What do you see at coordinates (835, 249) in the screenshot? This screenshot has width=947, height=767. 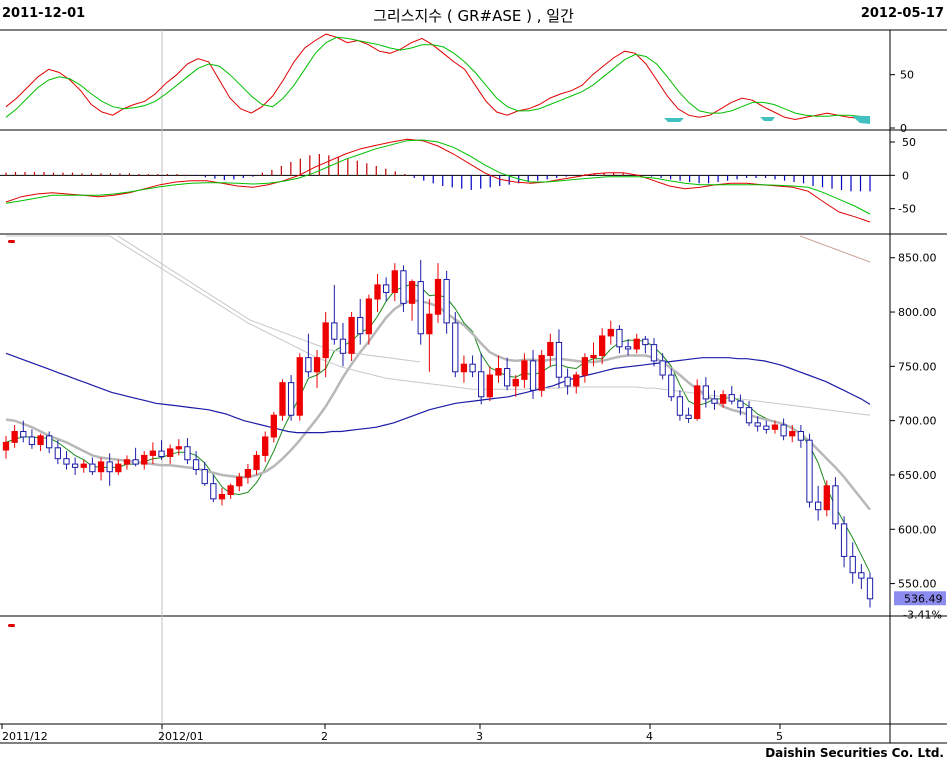 I see `envelope-line` at bounding box center [835, 249].